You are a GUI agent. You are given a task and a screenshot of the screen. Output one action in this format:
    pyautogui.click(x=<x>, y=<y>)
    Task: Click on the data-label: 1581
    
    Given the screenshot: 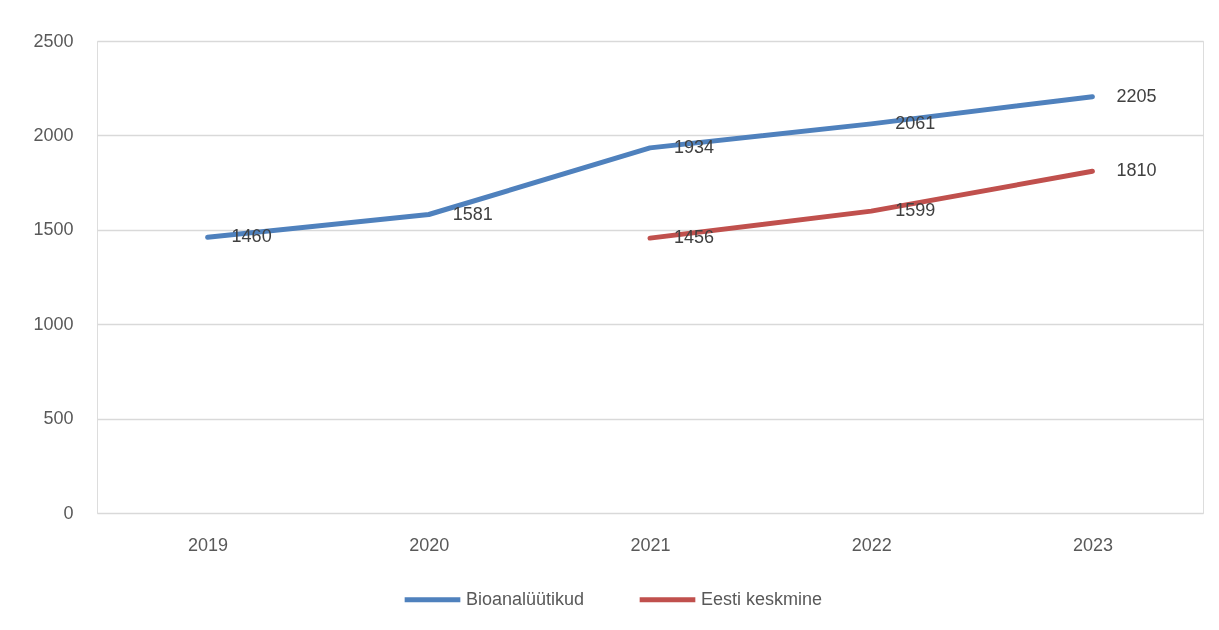 What is the action you would take?
    pyautogui.click(x=472, y=213)
    